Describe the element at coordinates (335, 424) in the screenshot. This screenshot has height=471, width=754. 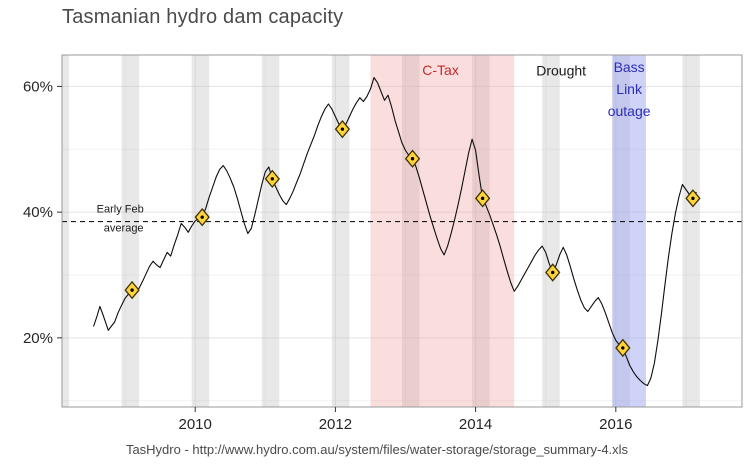
I see `x-axis-tick-label: 2012` at that location.